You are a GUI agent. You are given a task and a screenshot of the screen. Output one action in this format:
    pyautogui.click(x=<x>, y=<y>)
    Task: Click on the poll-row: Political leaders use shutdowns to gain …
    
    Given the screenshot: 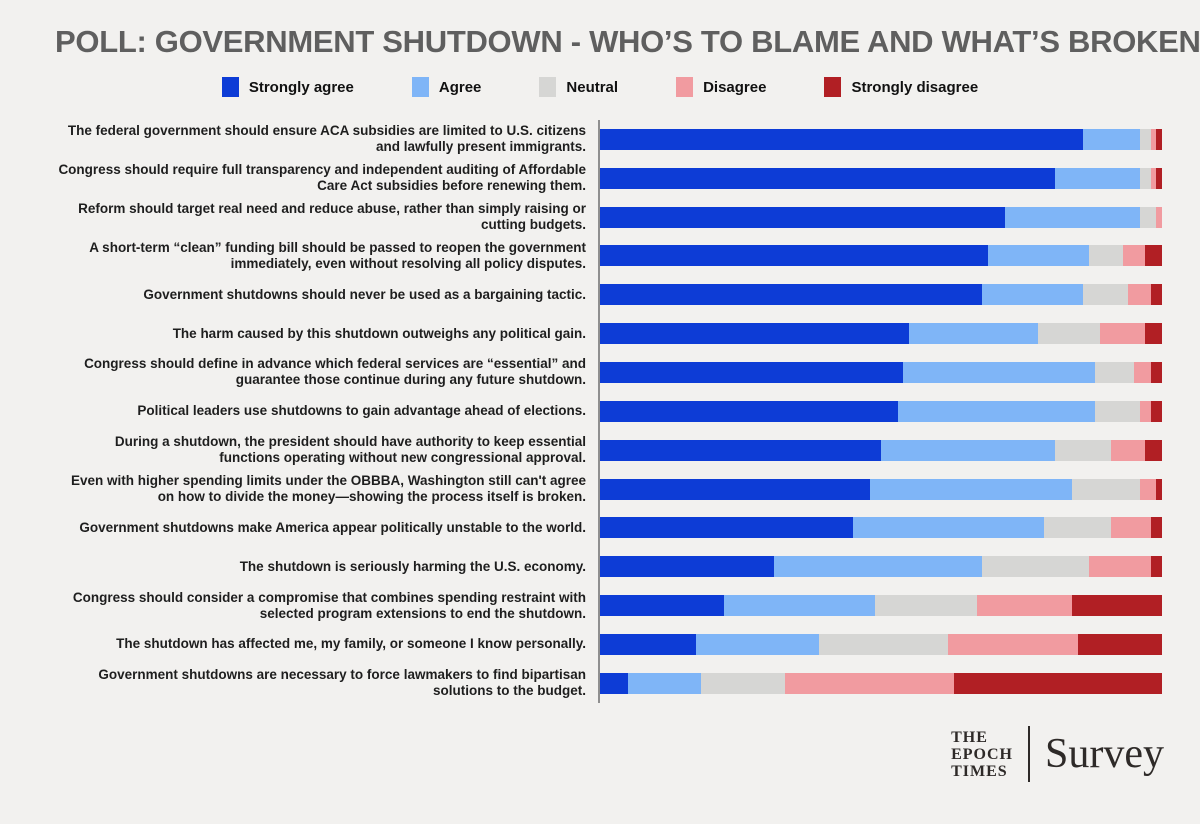 What is the action you would take?
    pyautogui.click(x=581, y=411)
    